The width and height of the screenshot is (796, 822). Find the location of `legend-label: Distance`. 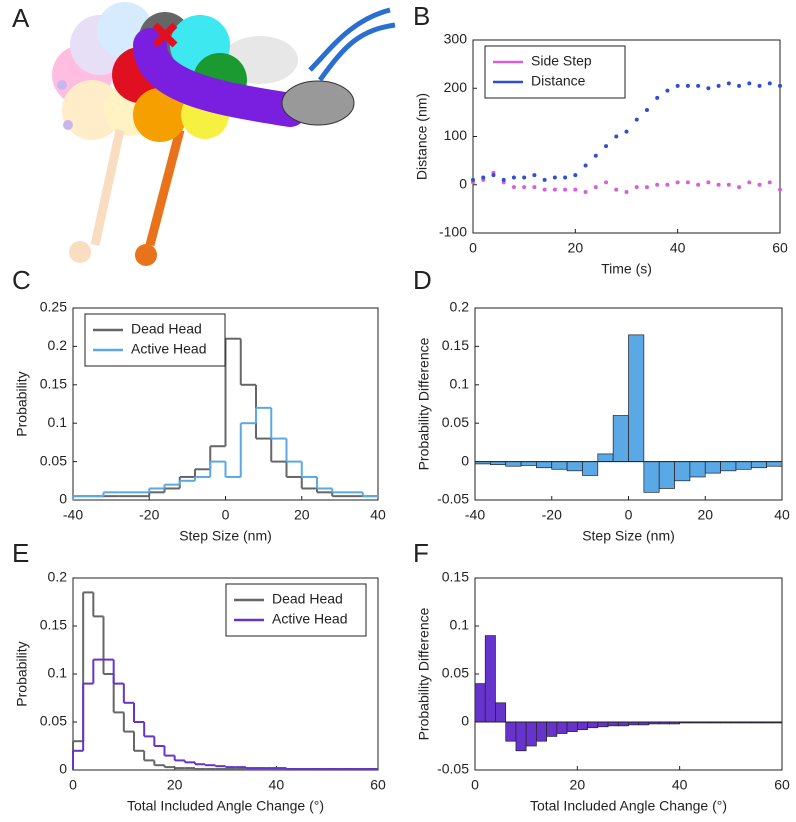

legend-label: Distance is located at coordinates (558, 81).